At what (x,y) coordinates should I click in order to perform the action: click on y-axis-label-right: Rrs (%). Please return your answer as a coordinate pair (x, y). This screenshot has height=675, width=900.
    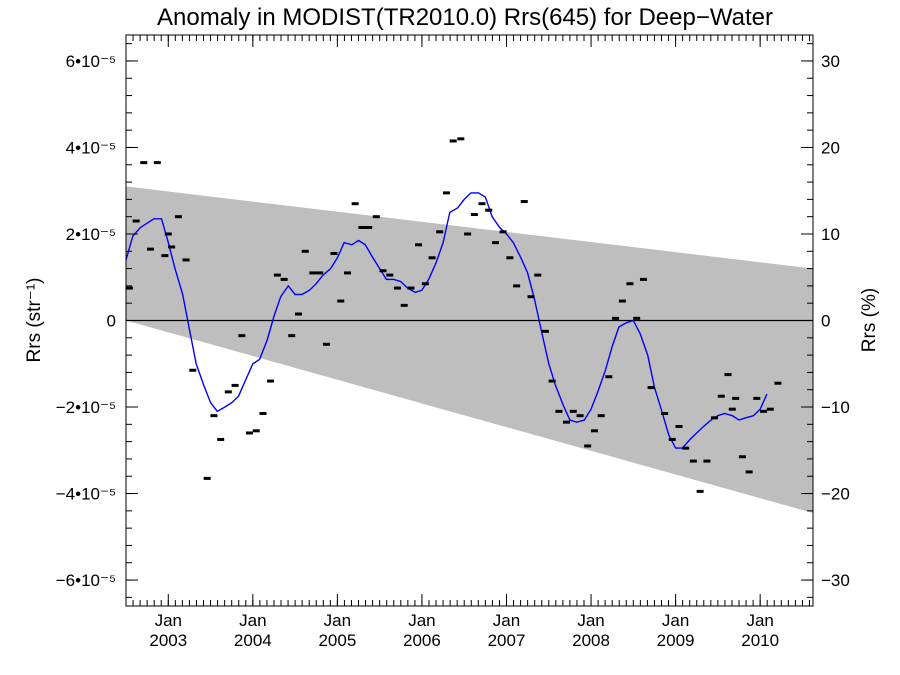
    Looking at the image, I should click on (869, 320).